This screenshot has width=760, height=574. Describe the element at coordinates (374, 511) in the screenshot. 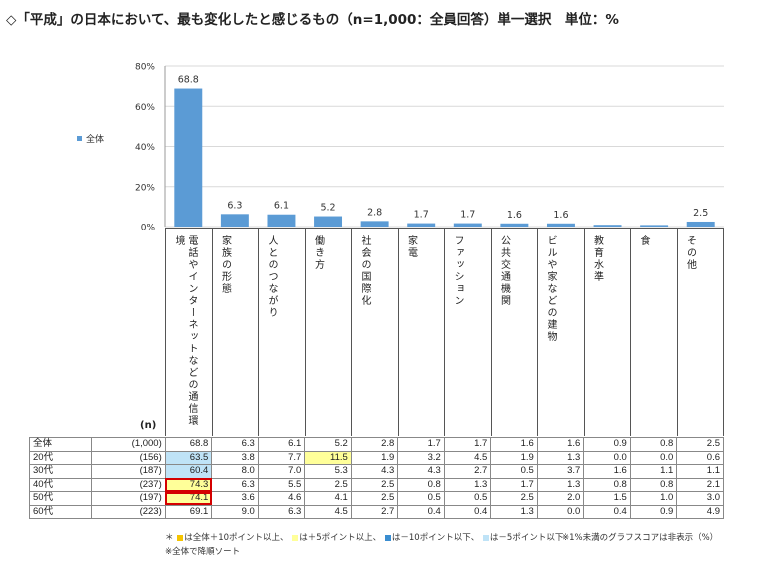

I see `table-cell: 2.7` at that location.